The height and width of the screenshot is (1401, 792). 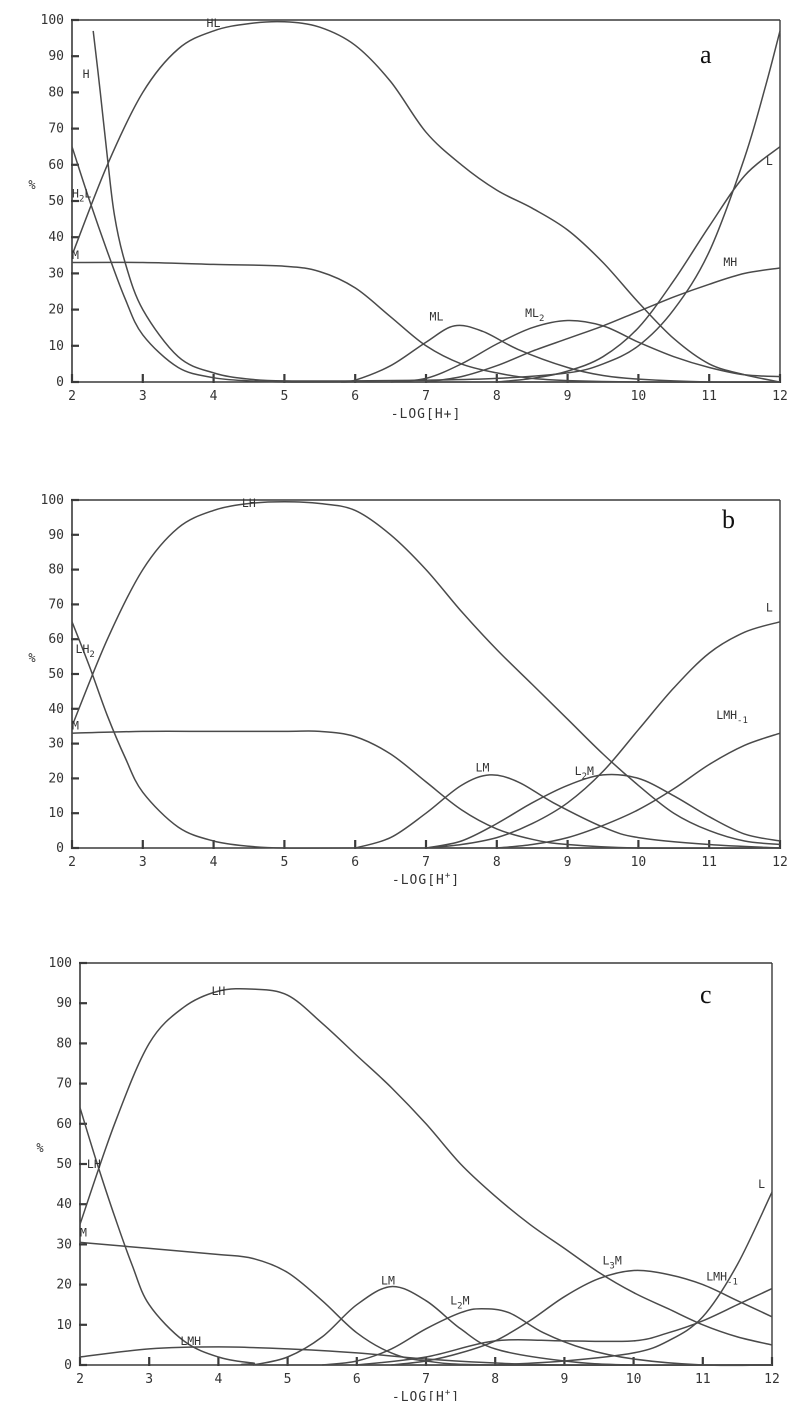 What do you see at coordinates (214, 23) in the screenshot?
I see `species-label: HL` at bounding box center [214, 23].